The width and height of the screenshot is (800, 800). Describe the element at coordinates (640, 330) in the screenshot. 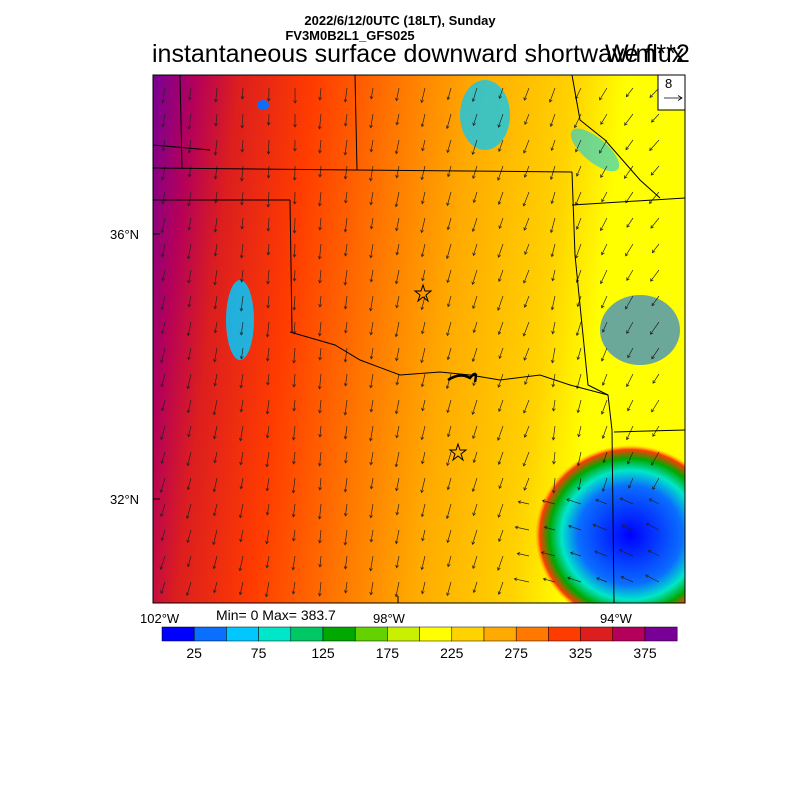

I see `cloud-patch-east` at that location.